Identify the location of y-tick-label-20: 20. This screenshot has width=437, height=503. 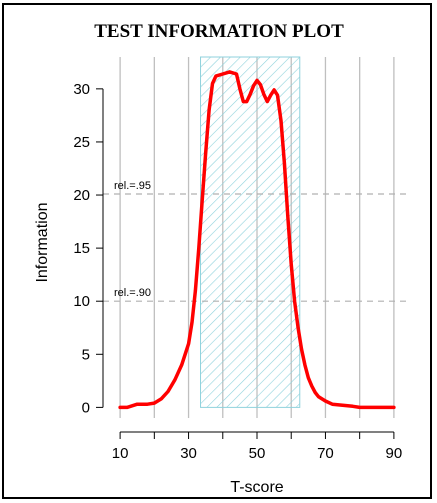
(81, 195).